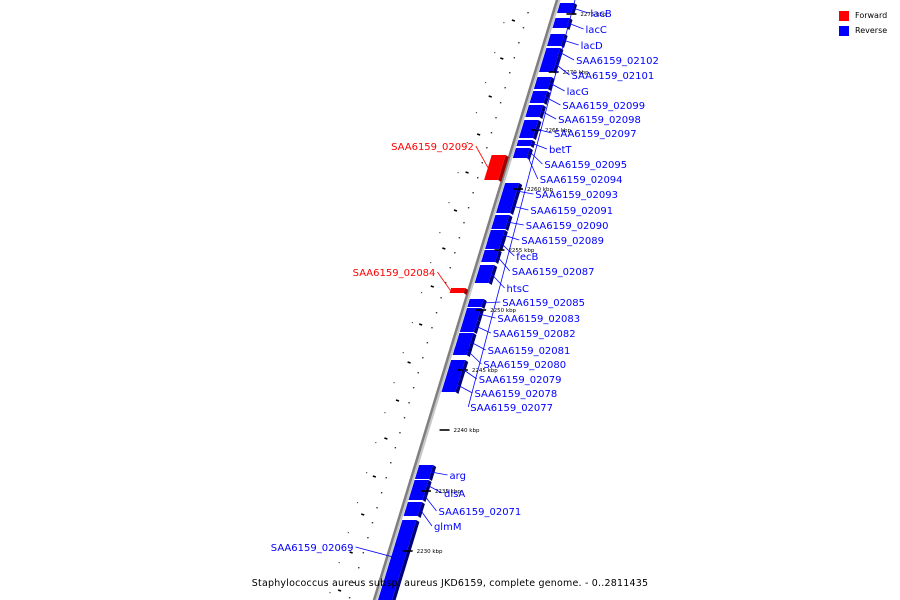 The image size is (900, 600). Describe the element at coordinates (592, 46) in the screenshot. I see `gene-label: lacD` at that location.